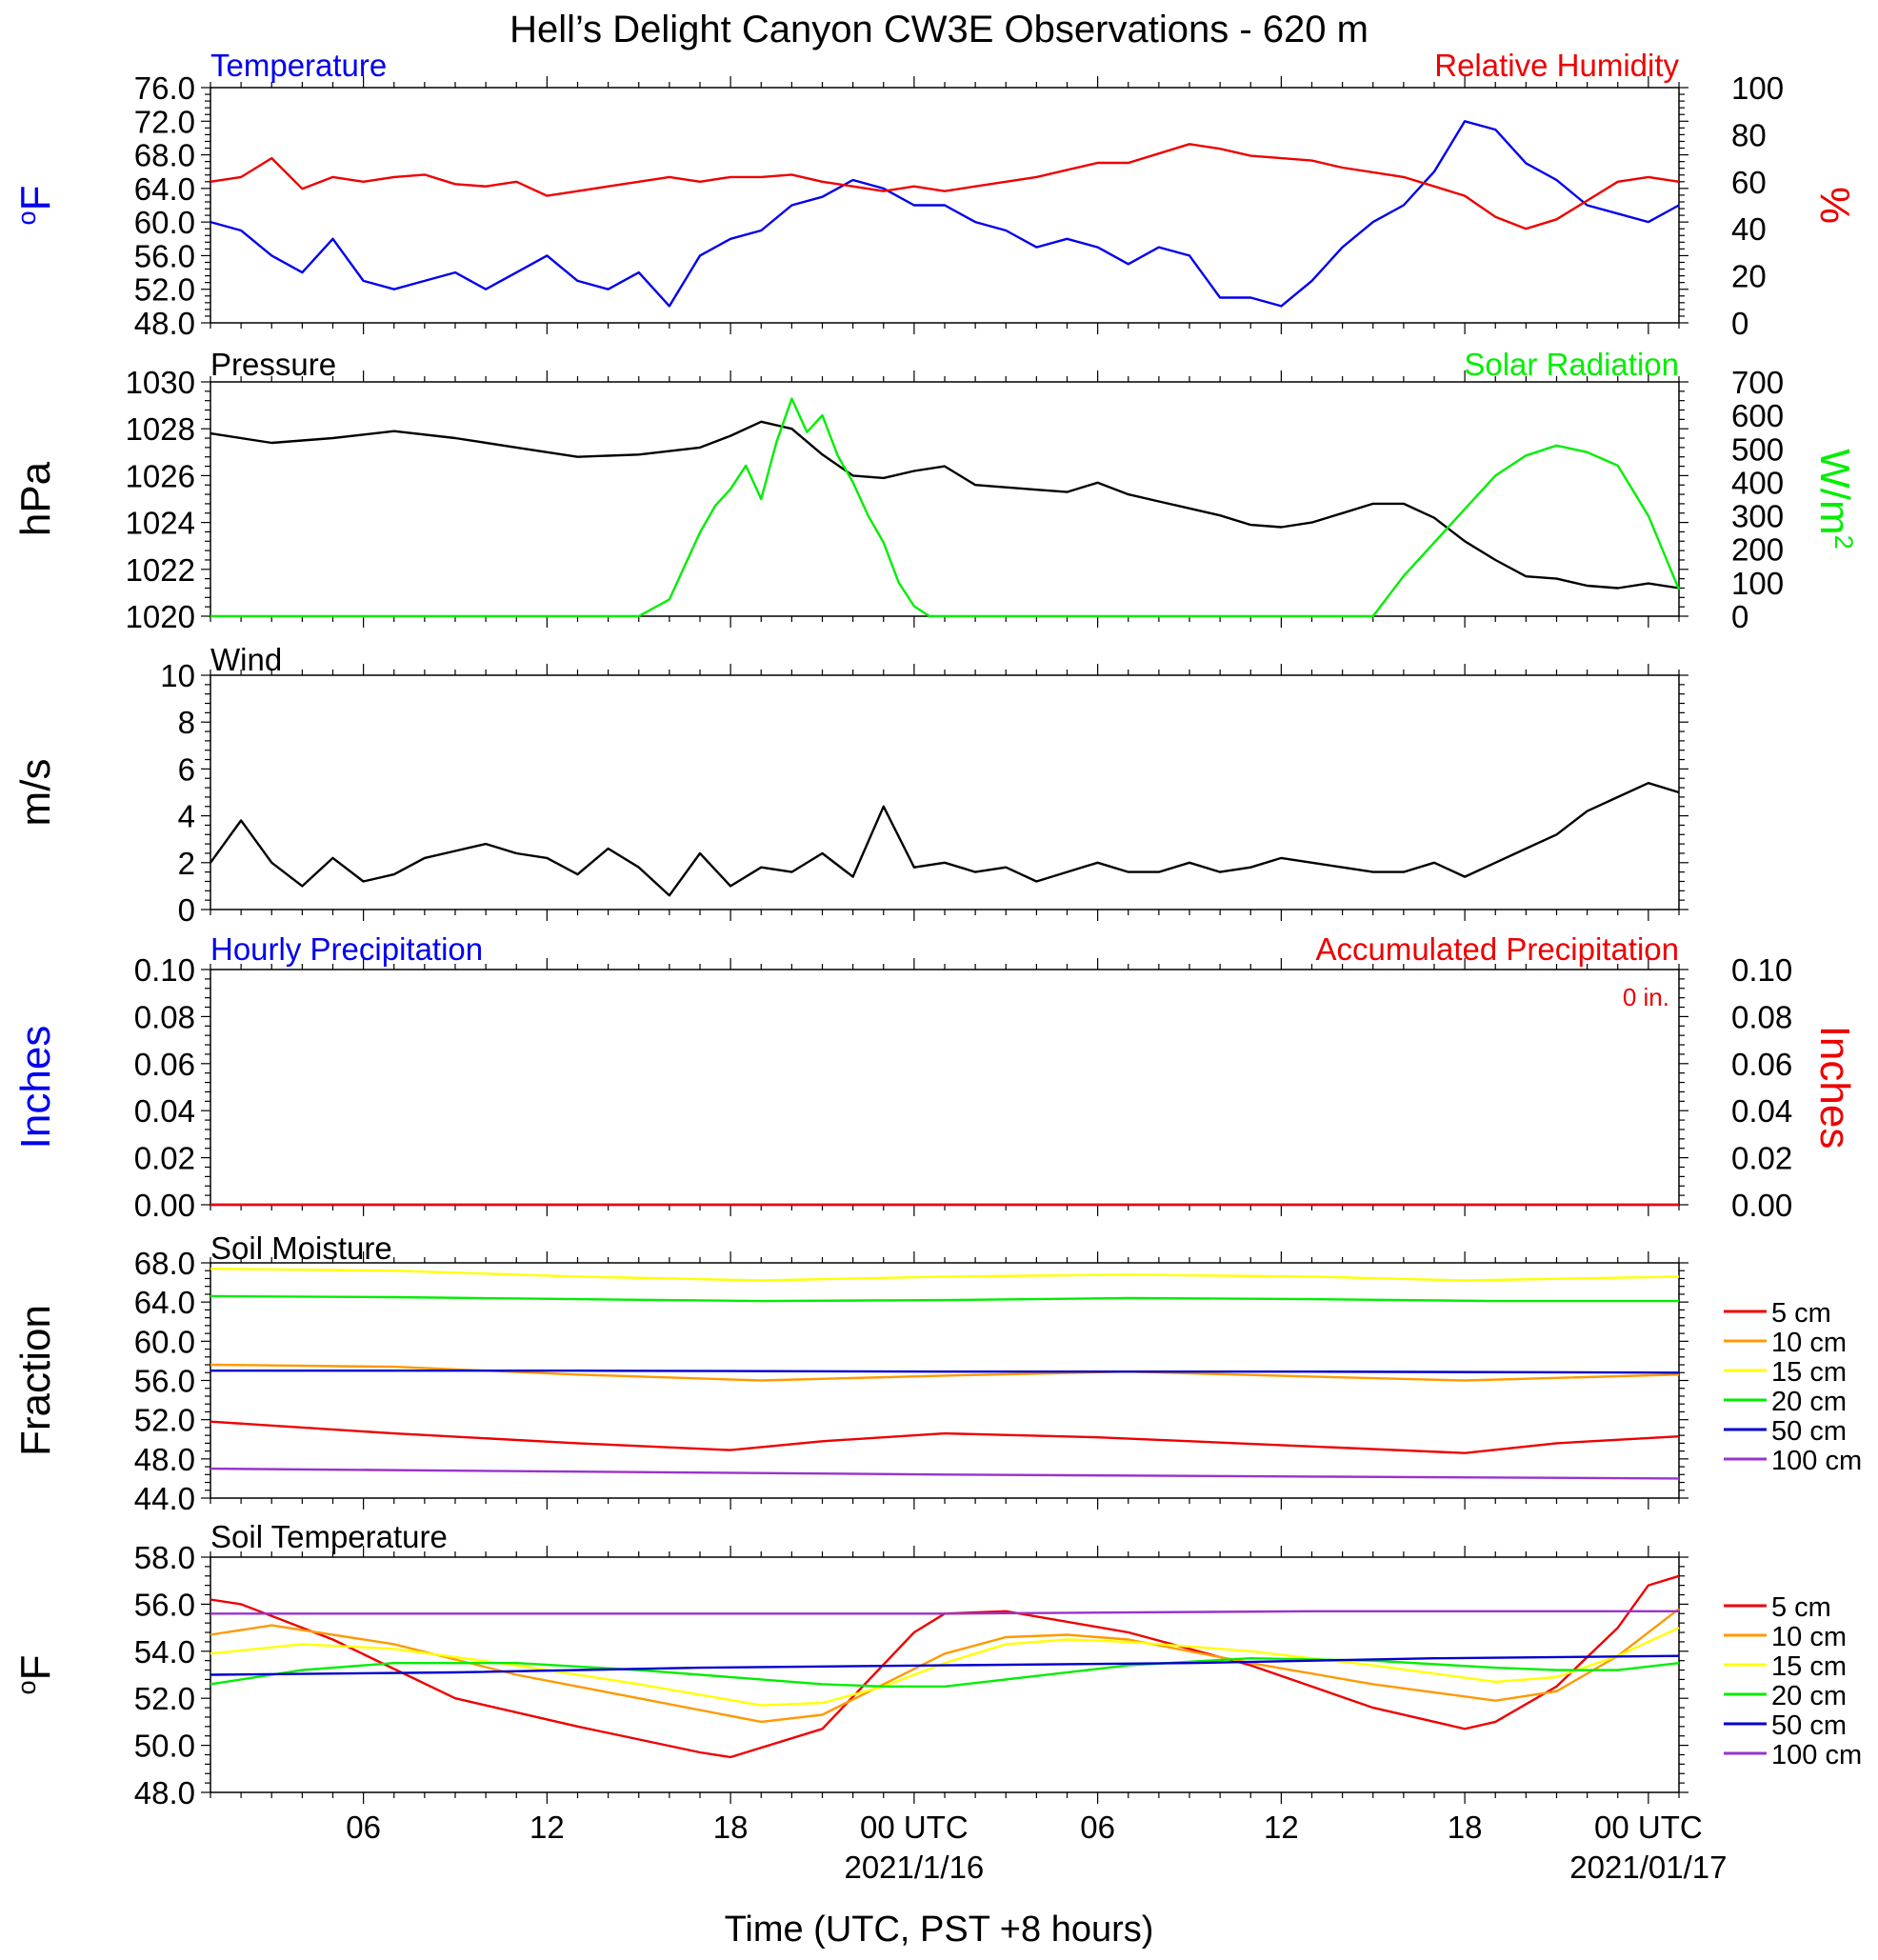  What do you see at coordinates (1761, 1158) in the screenshot?
I see `y-tick-label-right: 0.02` at bounding box center [1761, 1158].